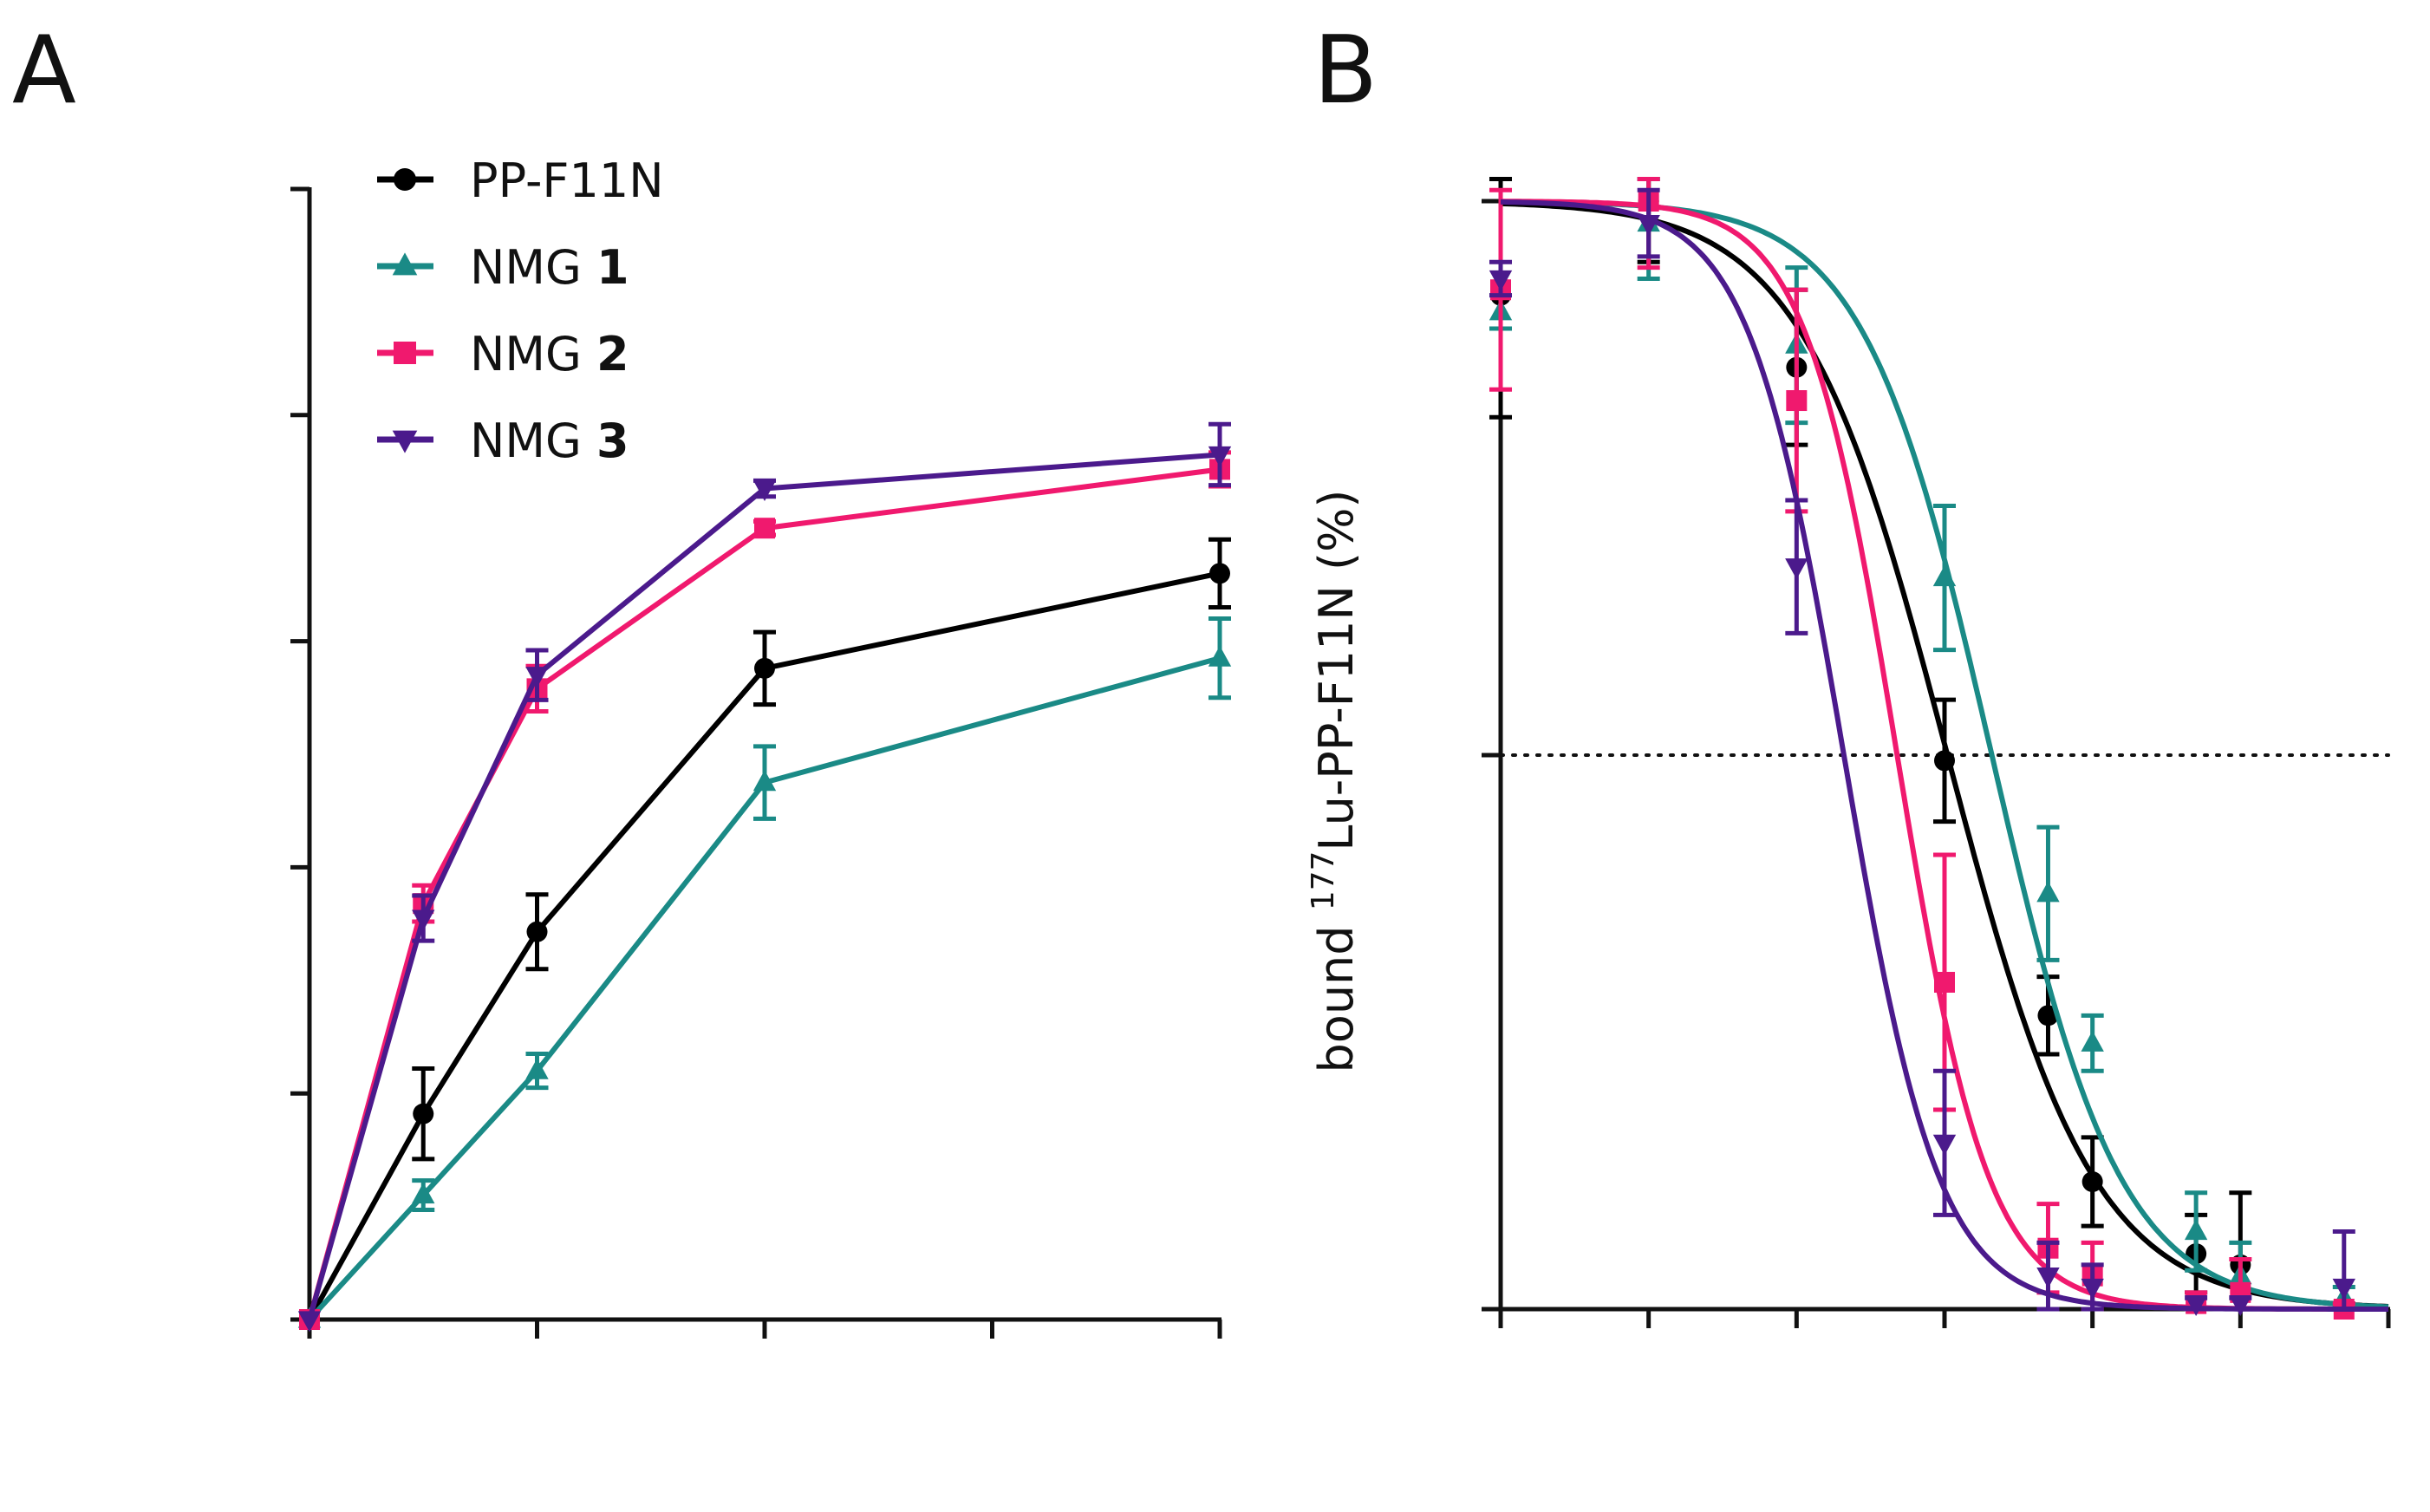 Image resolution: width=2430 pixels, height=1512 pixels. What do you see at coordinates (612, 354) in the screenshot?
I see `panel-a-legend-number: 2` at bounding box center [612, 354].